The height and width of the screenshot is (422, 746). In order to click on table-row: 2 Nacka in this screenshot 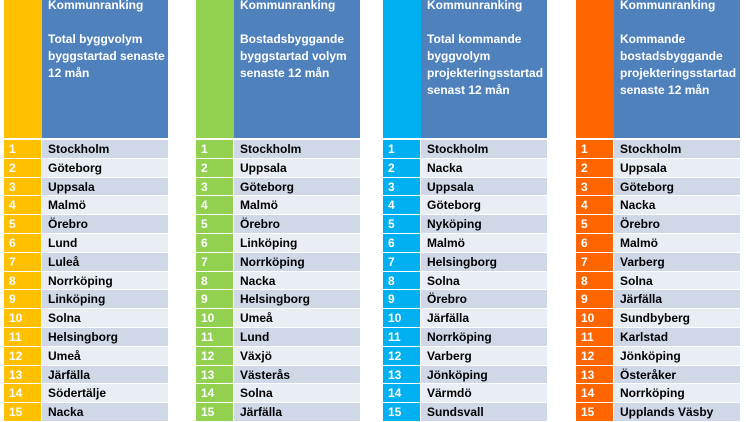, I will do `click(465, 168)`.